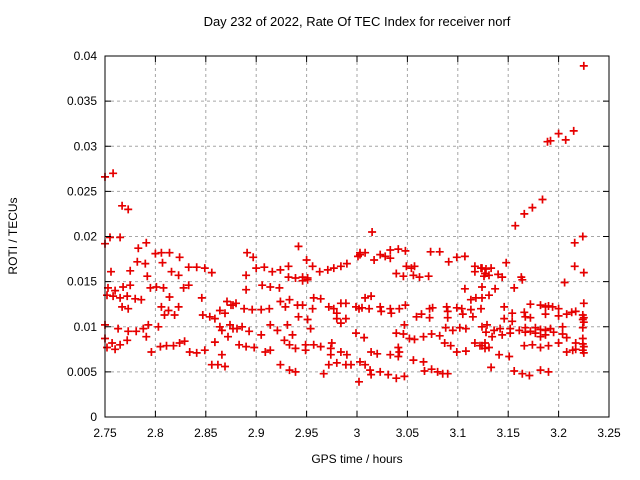 The height and width of the screenshot is (480, 640). What do you see at coordinates (307, 433) in the screenshot?
I see `x-tick-label: 2.95` at bounding box center [307, 433].